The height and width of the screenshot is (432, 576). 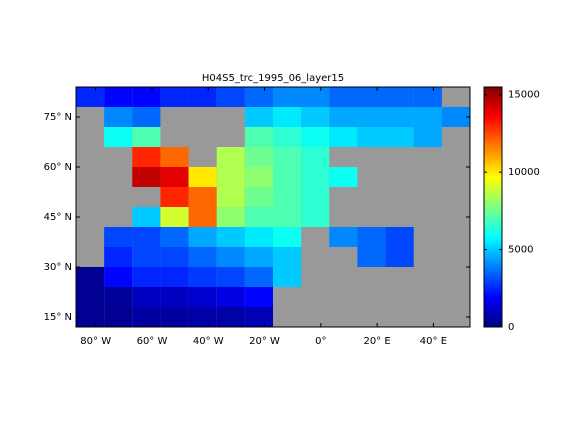 I want to click on x-tick-label: 40° E, so click(x=433, y=341).